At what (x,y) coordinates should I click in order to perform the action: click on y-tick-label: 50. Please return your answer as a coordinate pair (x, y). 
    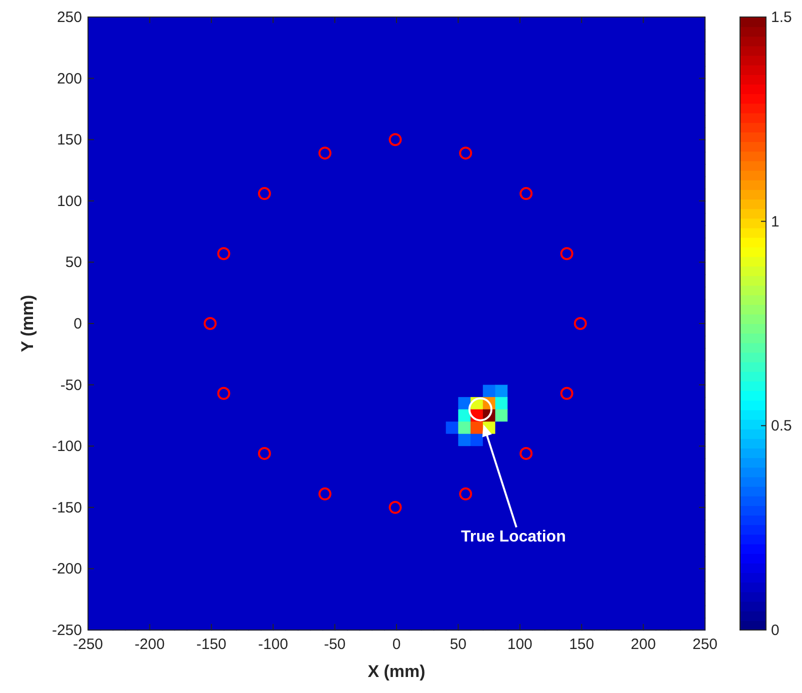
    Looking at the image, I should click on (73, 263).